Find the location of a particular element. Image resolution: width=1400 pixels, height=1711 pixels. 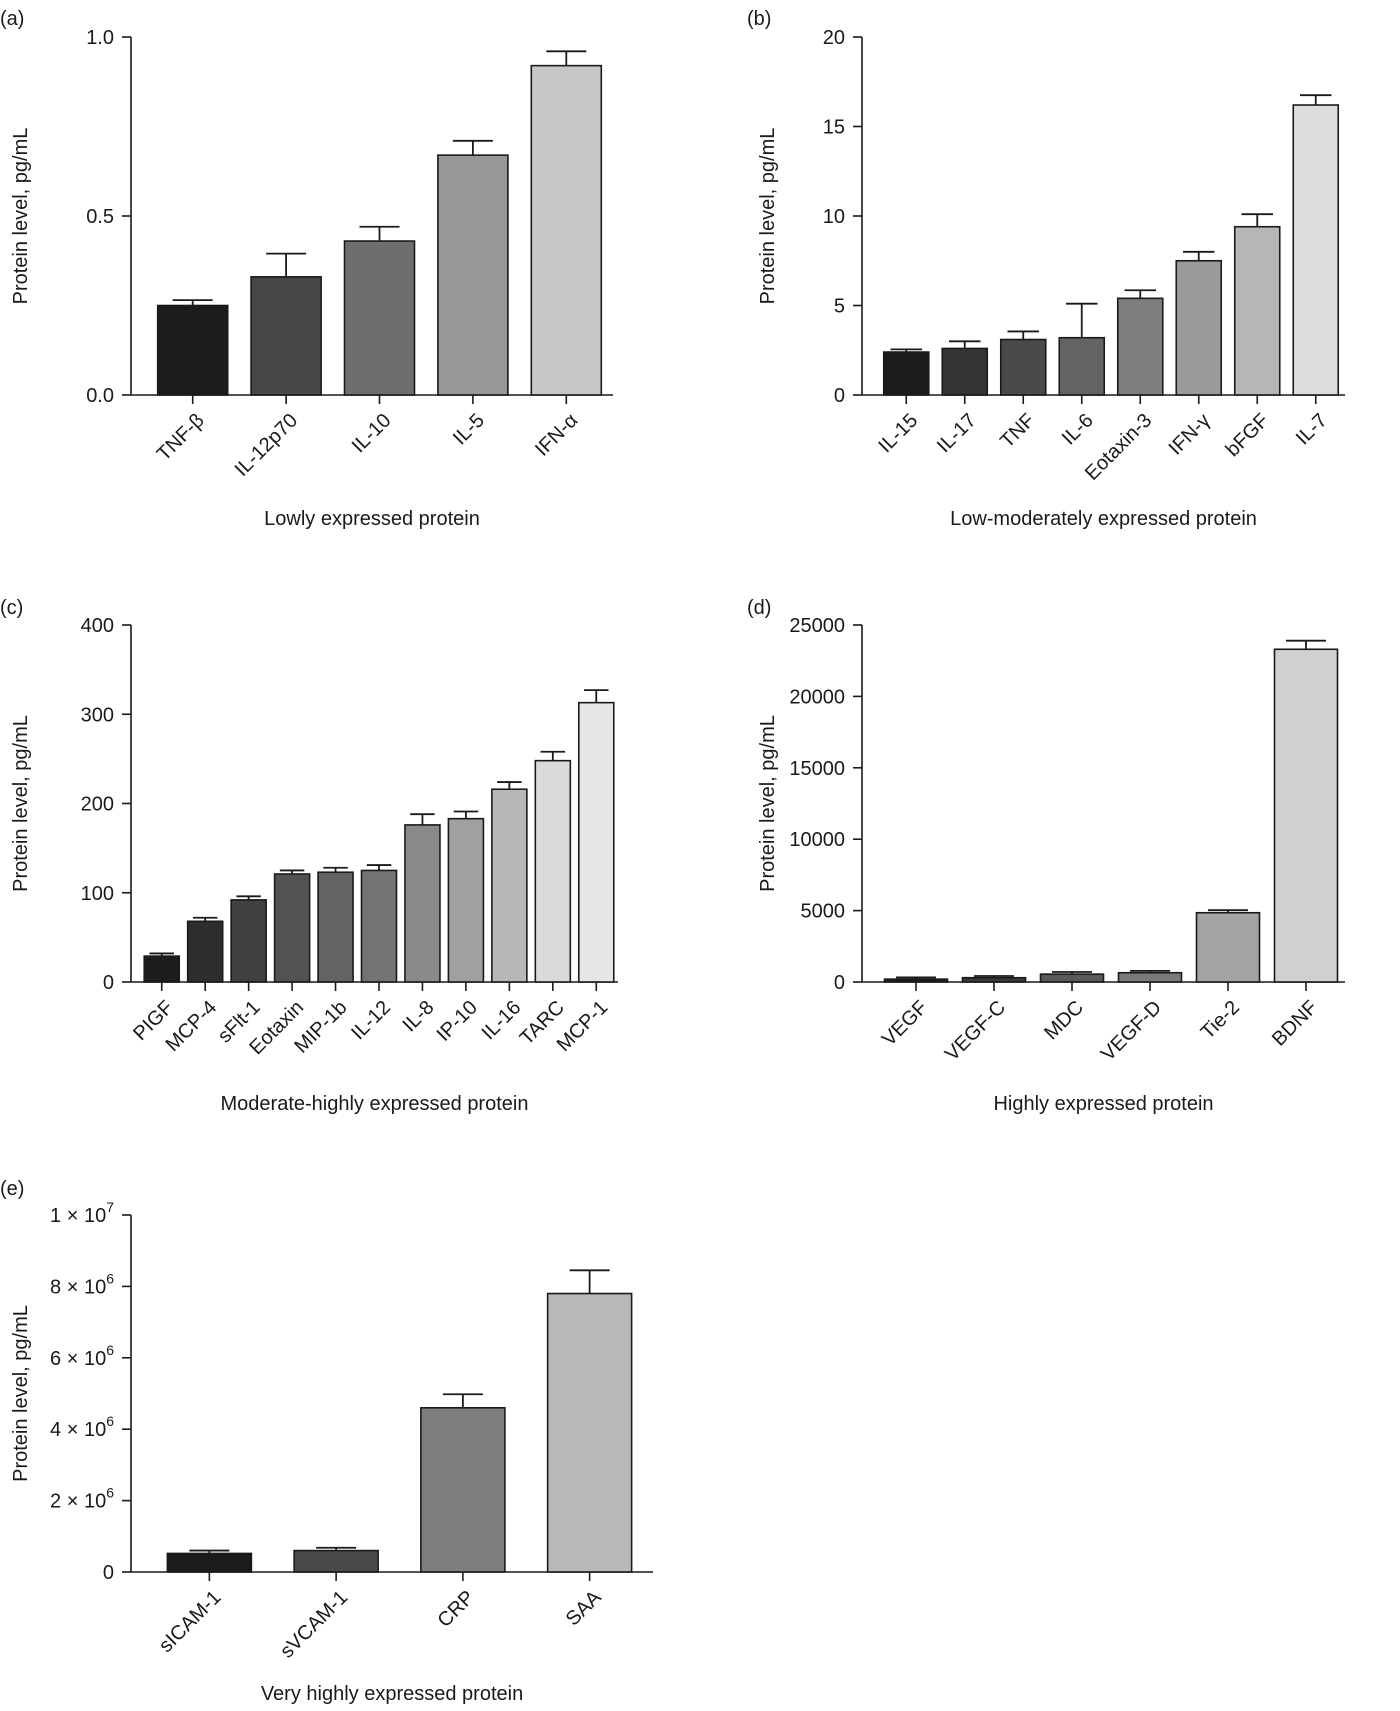

y-tick-label: 10 is located at coordinates (834, 217).